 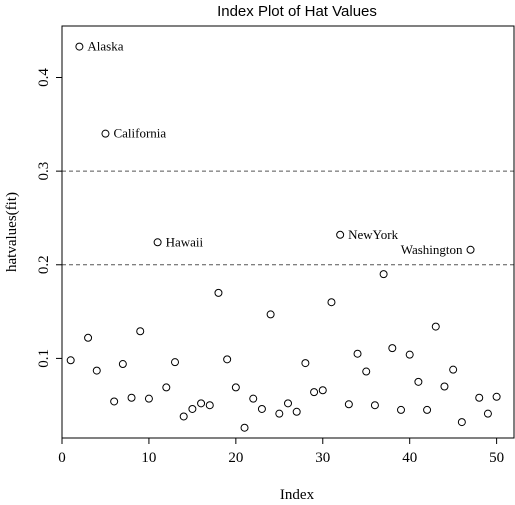 What do you see at coordinates (373, 234) in the screenshot?
I see `point-label: NewYork` at bounding box center [373, 234].